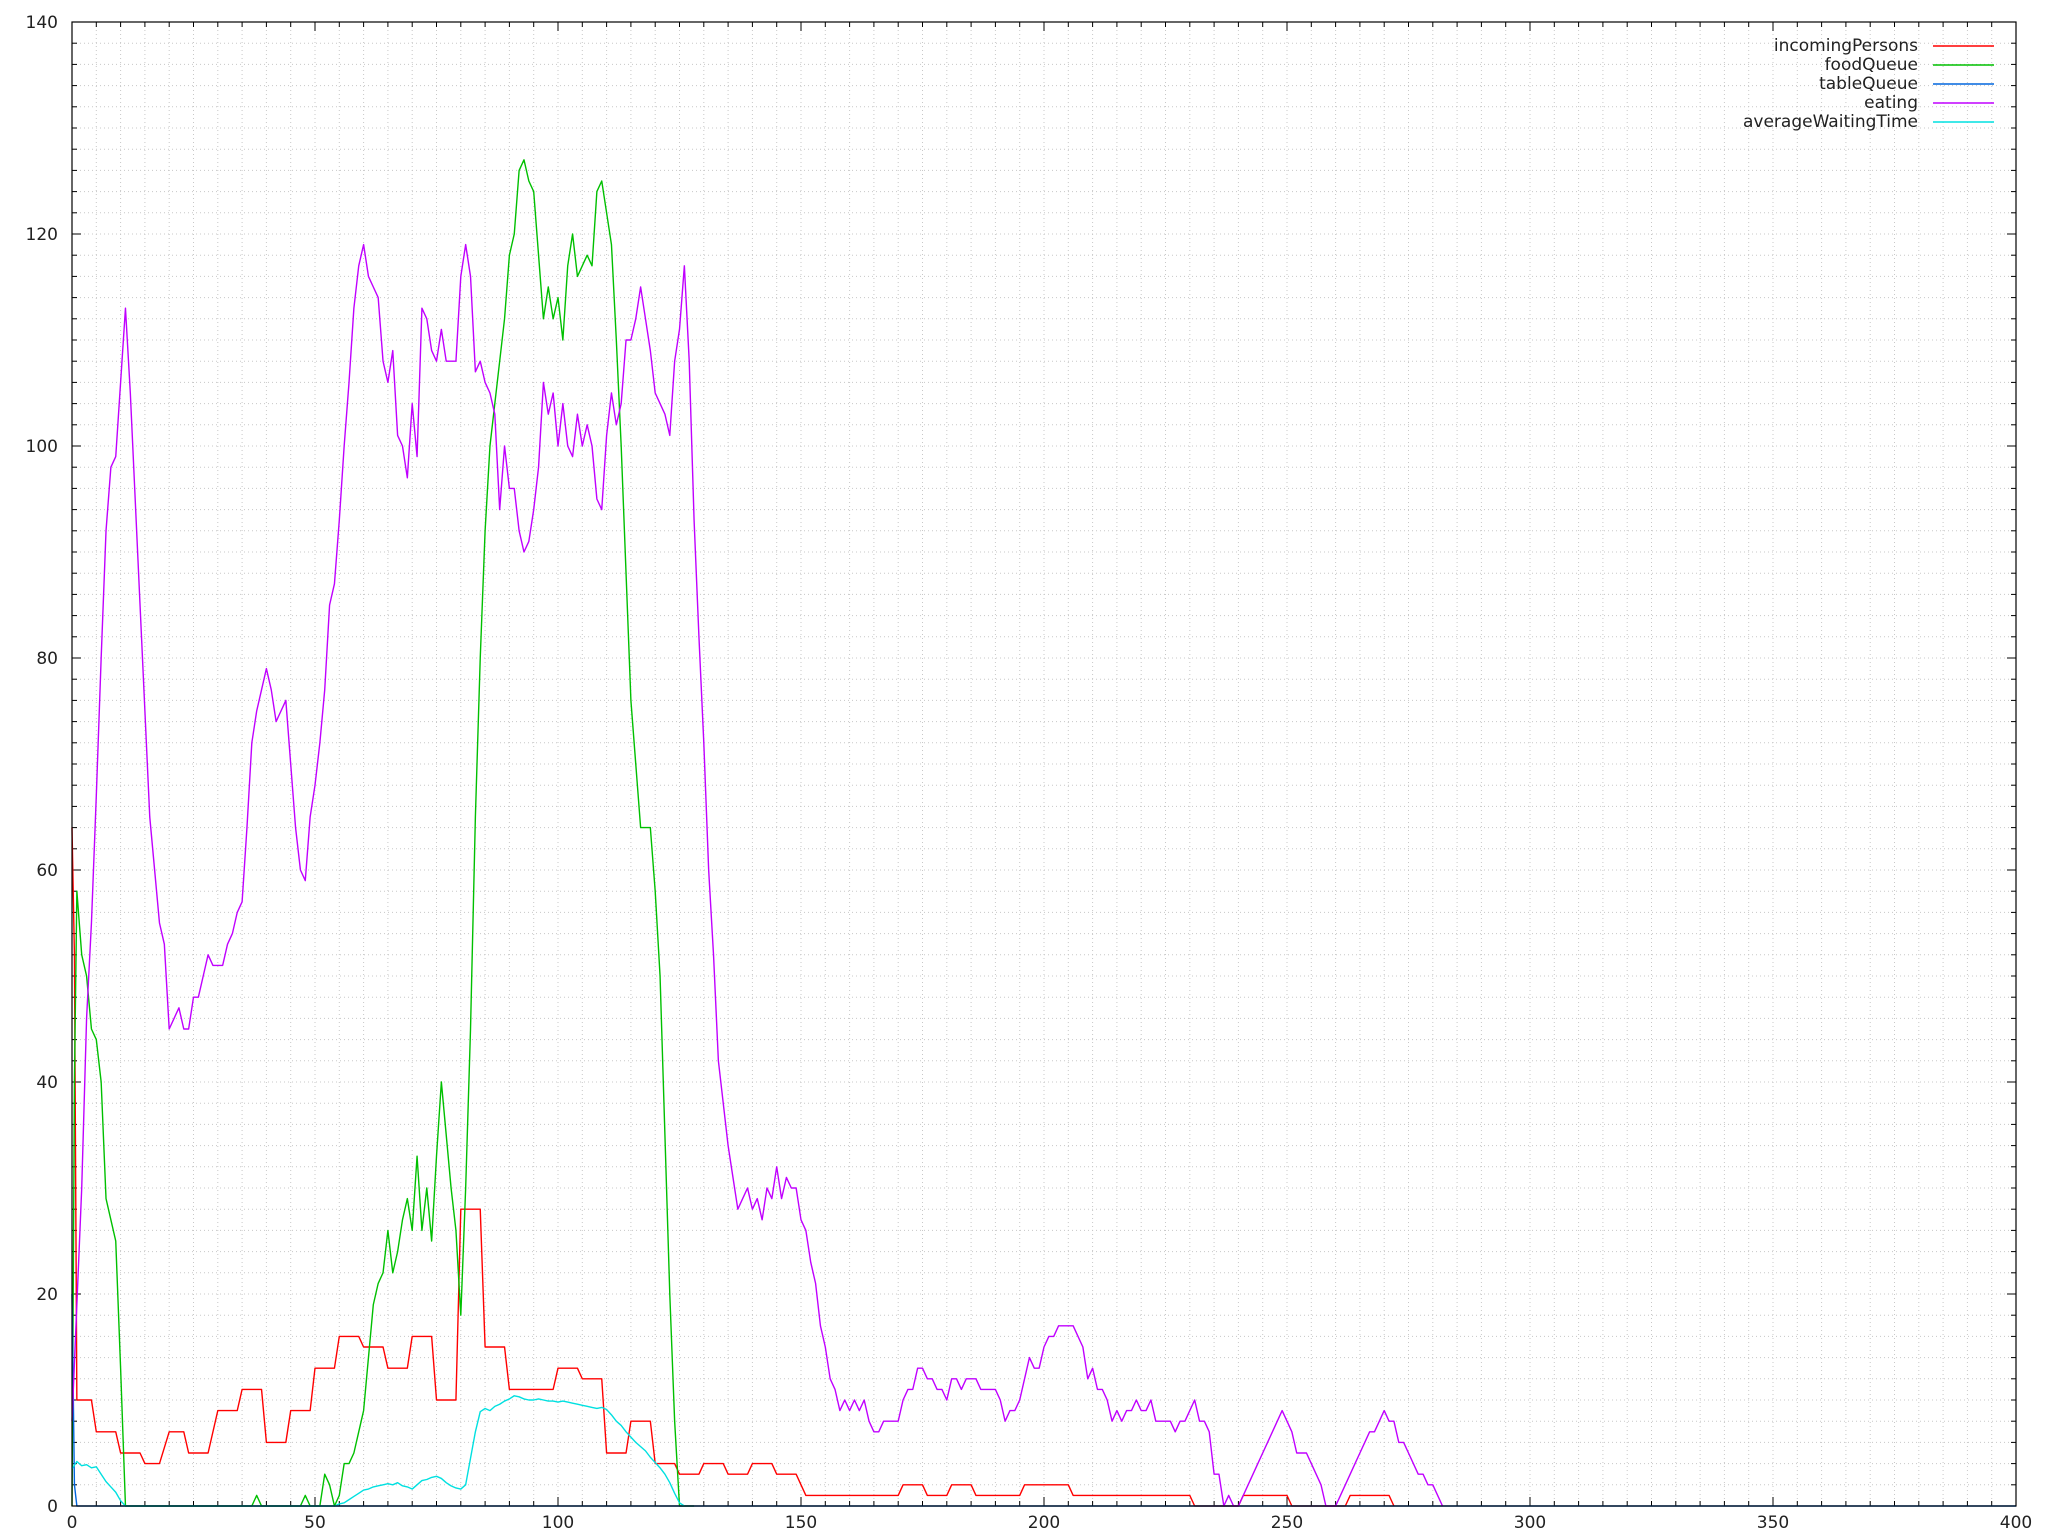  Describe the element at coordinates (801, 1523) in the screenshot. I see `x-tick-label: 150` at that location.